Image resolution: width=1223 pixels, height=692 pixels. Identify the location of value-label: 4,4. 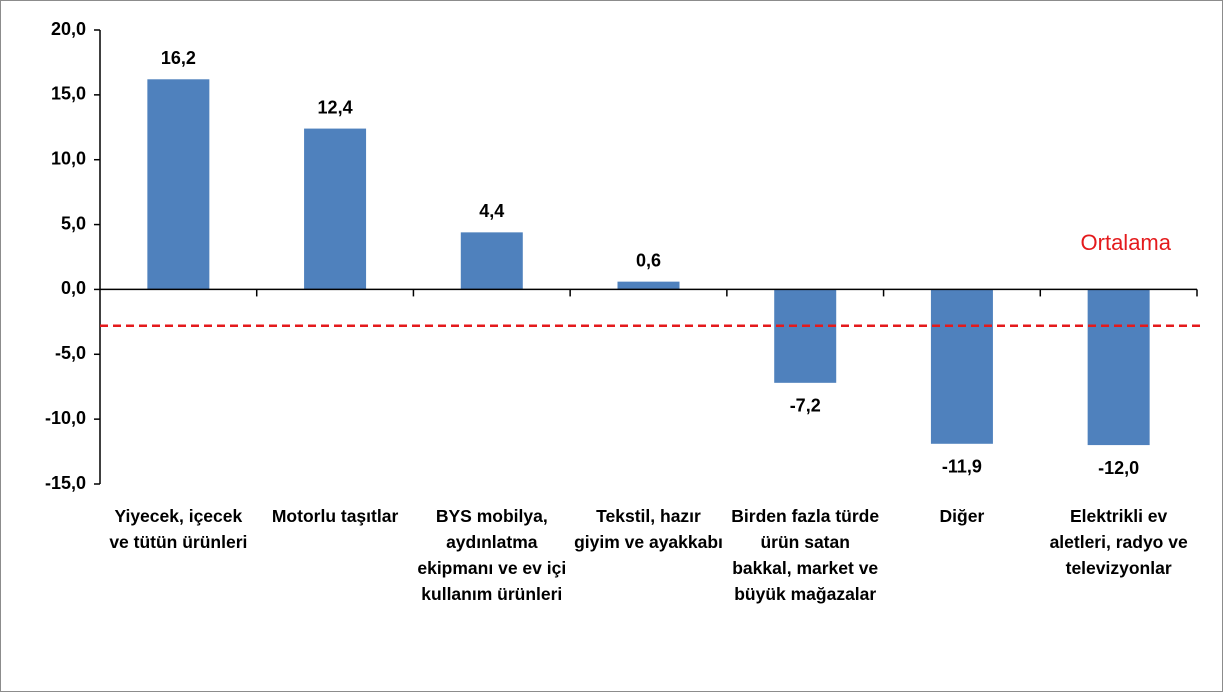
(491, 211).